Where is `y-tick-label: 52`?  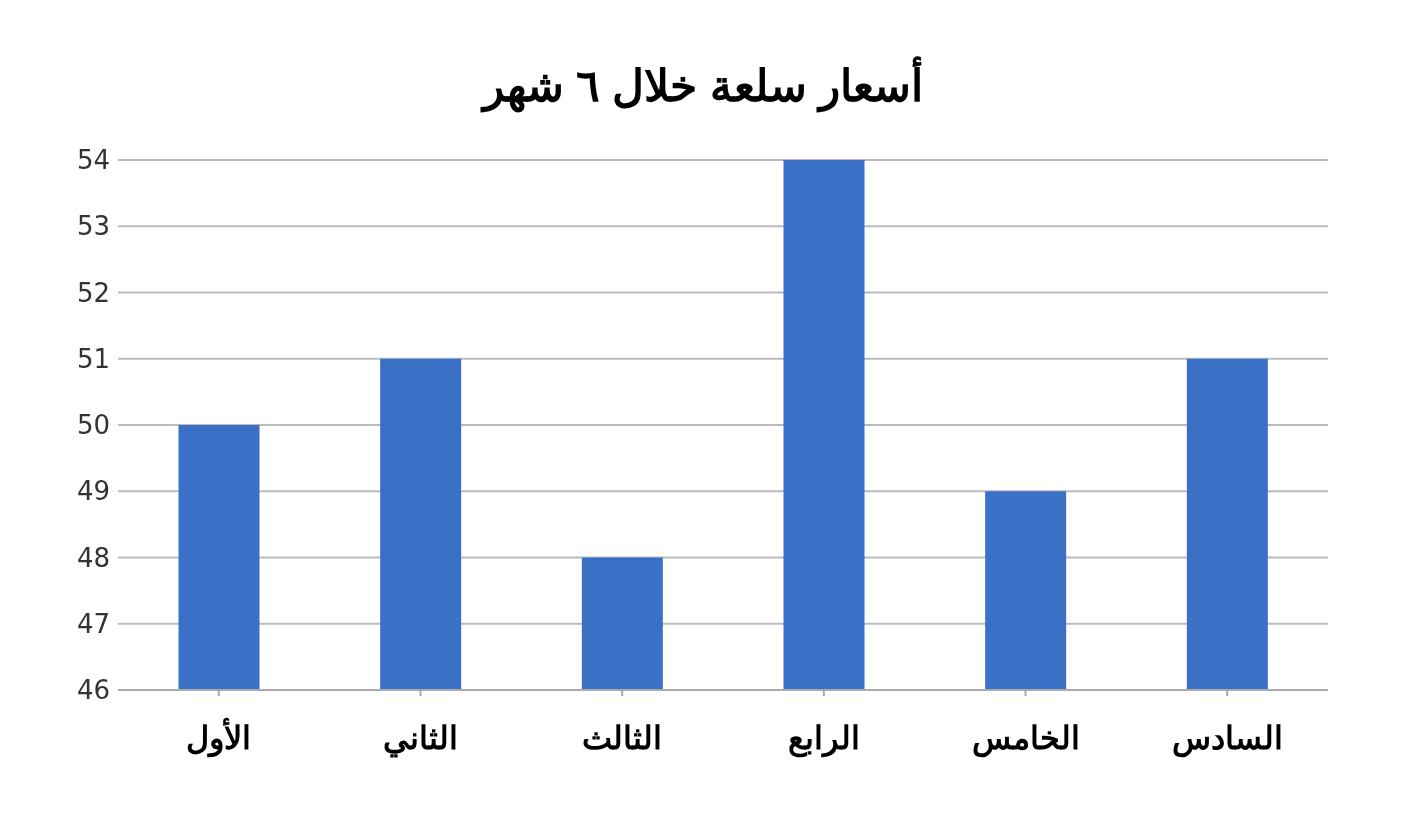 y-tick-label: 52 is located at coordinates (93, 292).